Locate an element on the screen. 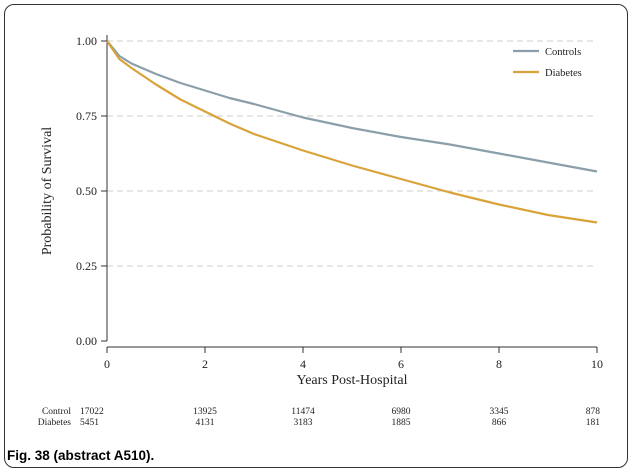 This screenshot has height=472, width=632. y-tick-label: 0.50 is located at coordinates (86, 191).